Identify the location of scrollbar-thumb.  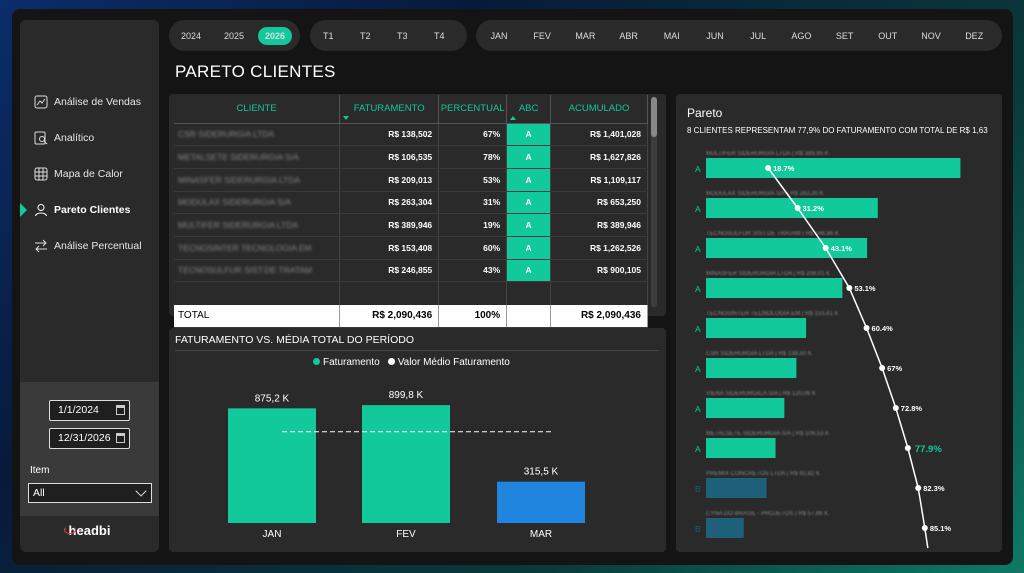
(654, 117).